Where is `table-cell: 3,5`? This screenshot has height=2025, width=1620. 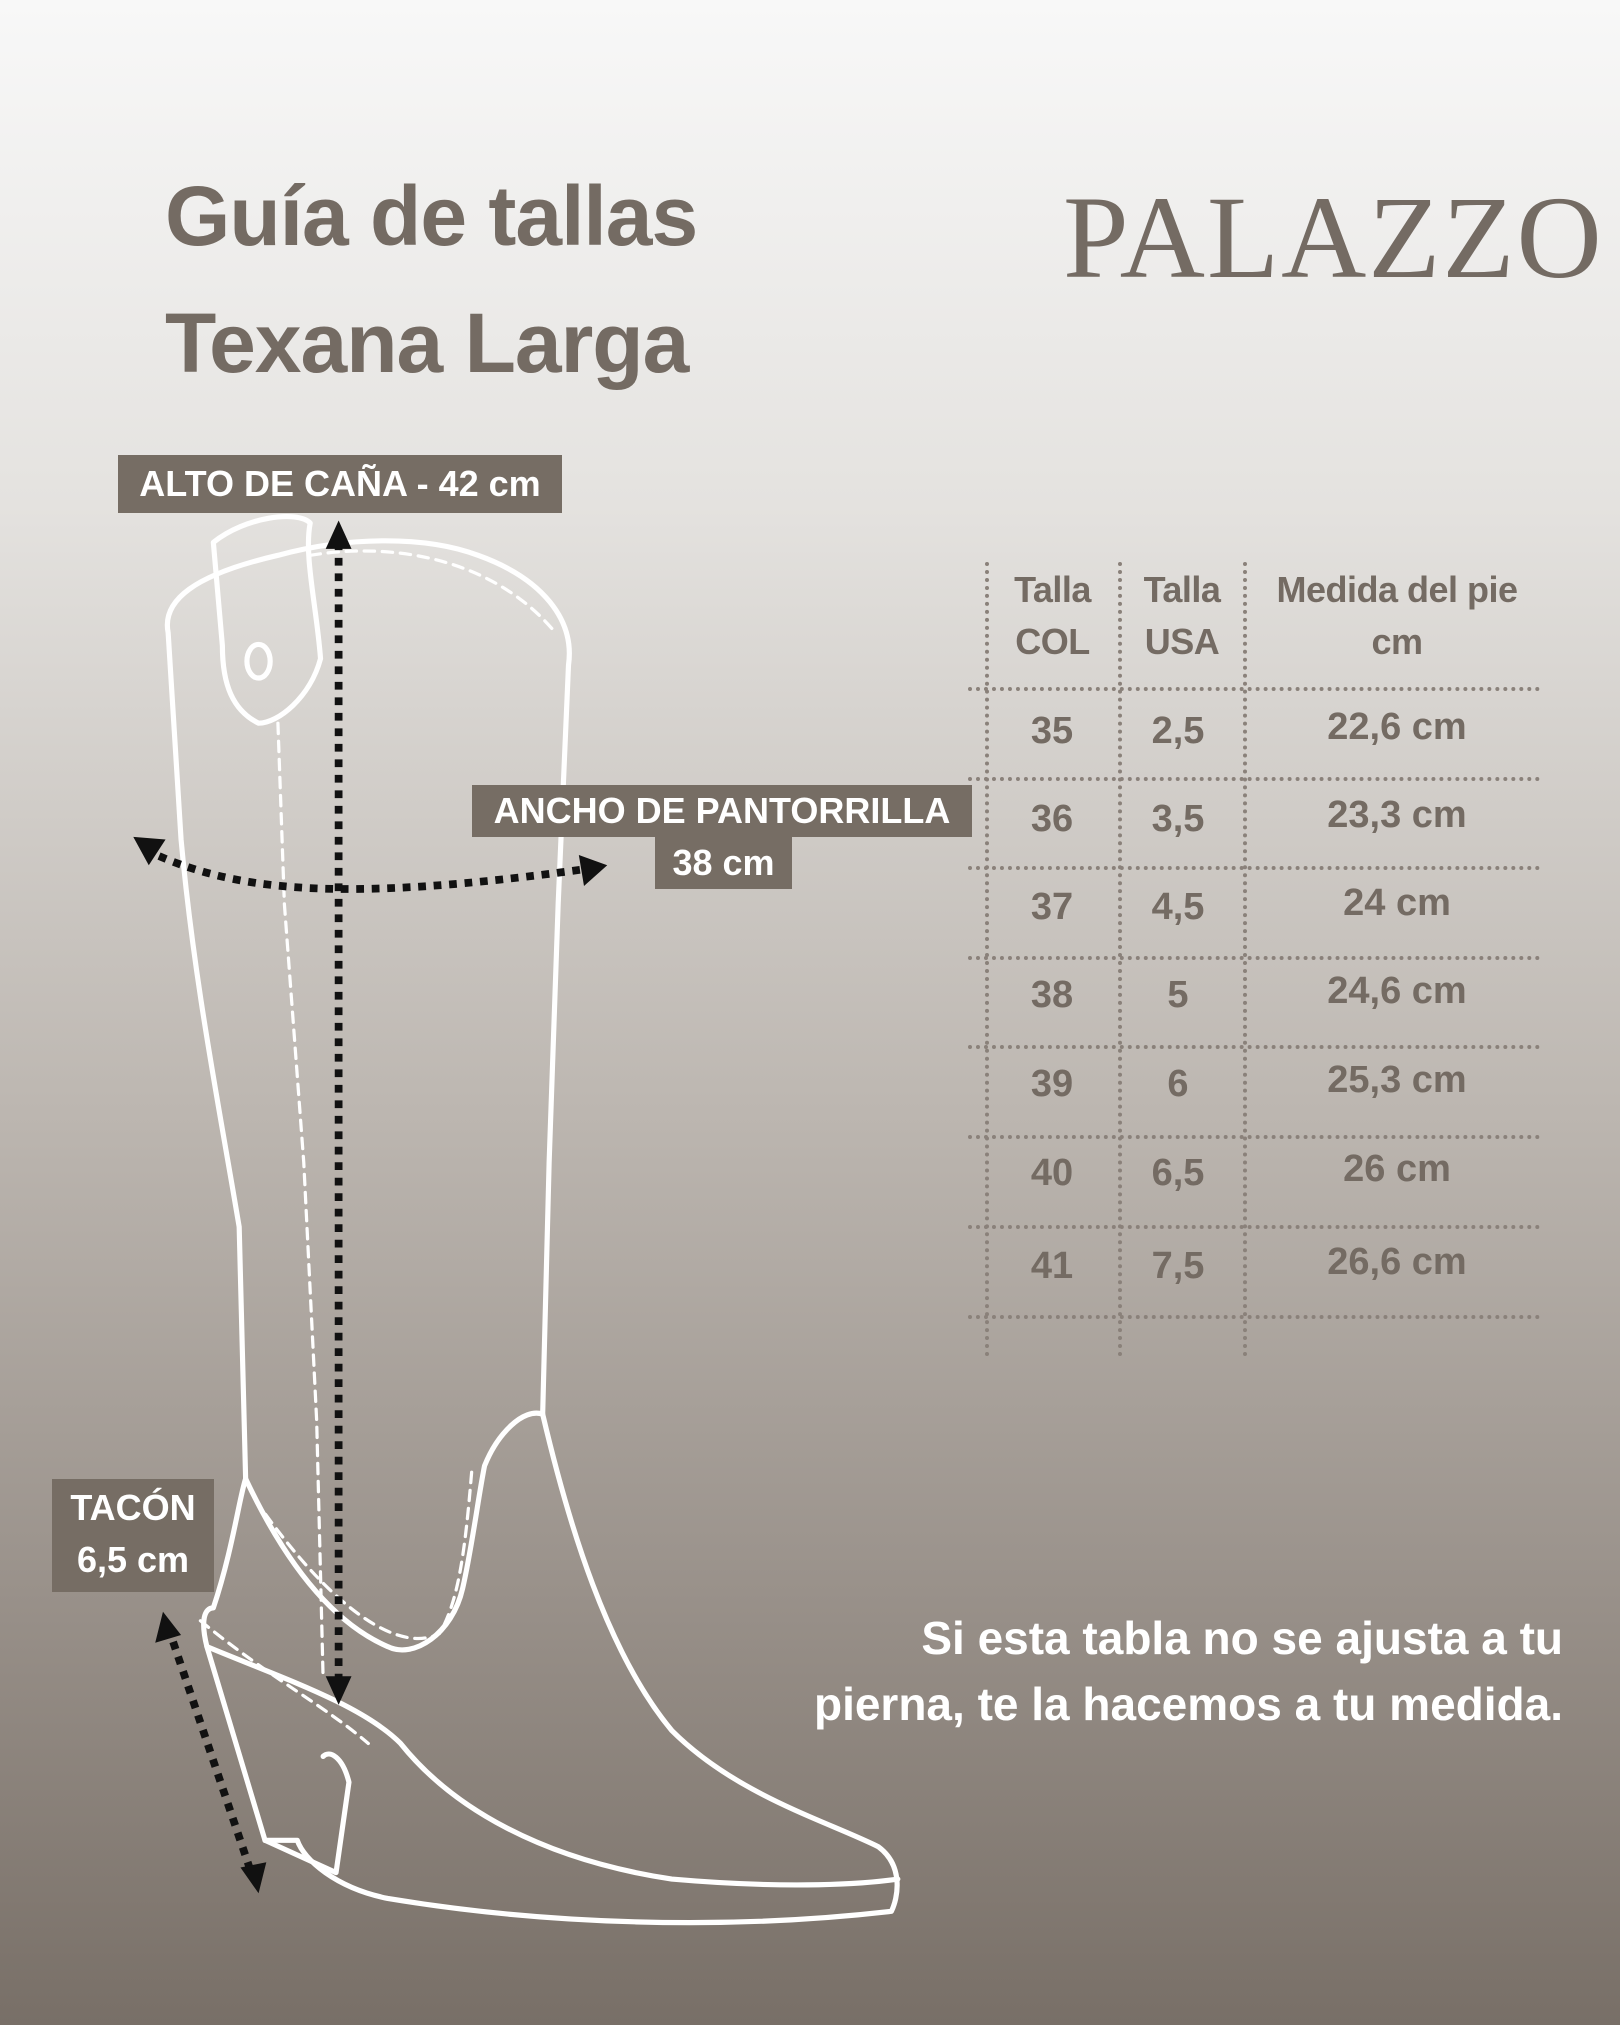 table-cell: 3,5 is located at coordinates (1178, 819).